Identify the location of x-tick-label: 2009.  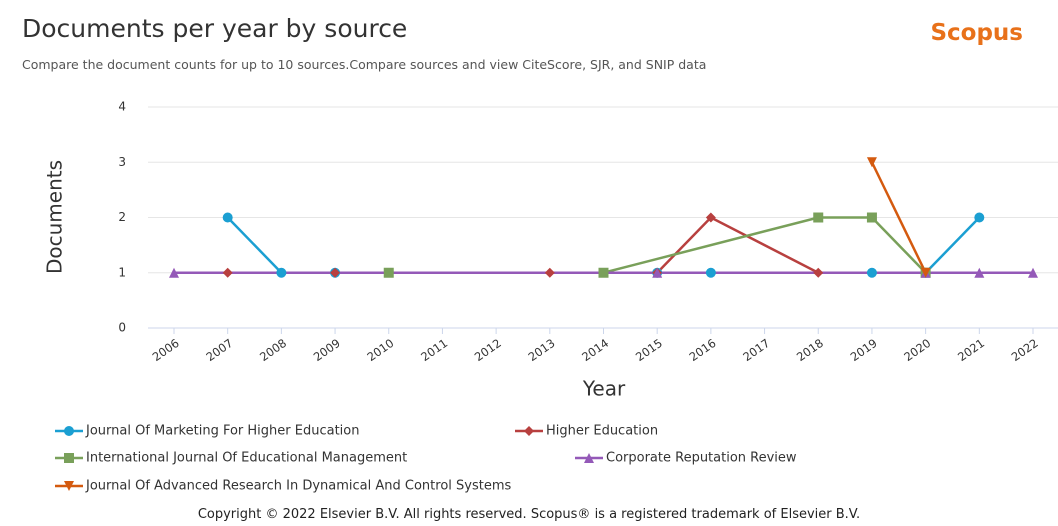
(327, 350).